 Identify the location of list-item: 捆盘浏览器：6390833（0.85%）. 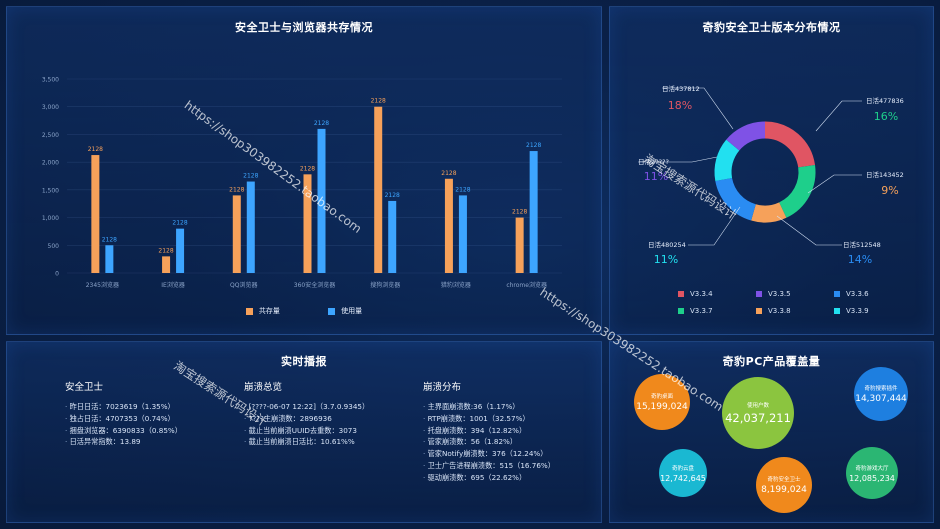
(123, 431).